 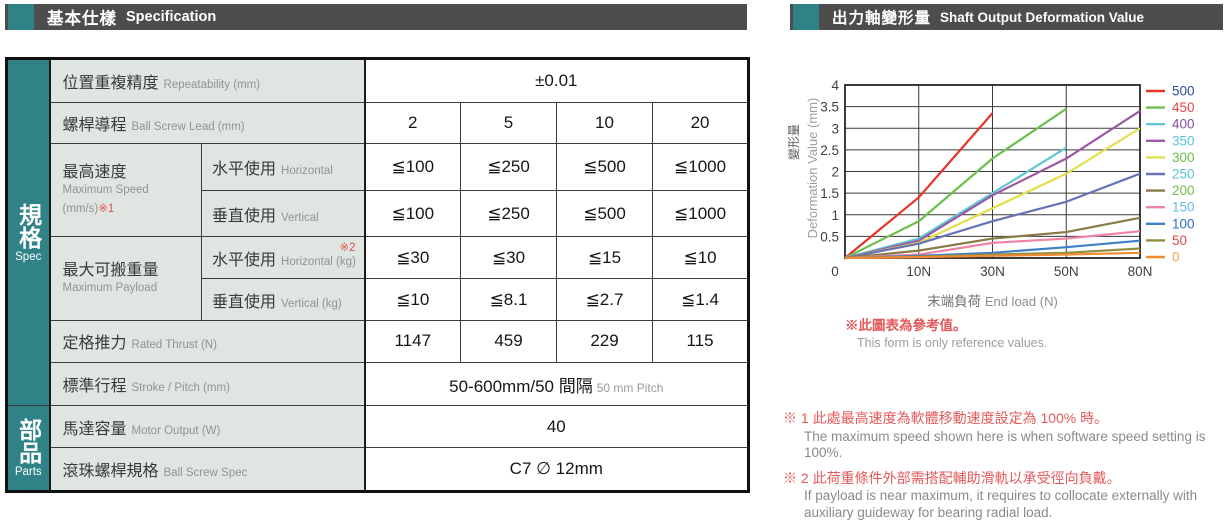 What do you see at coordinates (1176, 257) in the screenshot?
I see `legend-label-0: 0` at bounding box center [1176, 257].